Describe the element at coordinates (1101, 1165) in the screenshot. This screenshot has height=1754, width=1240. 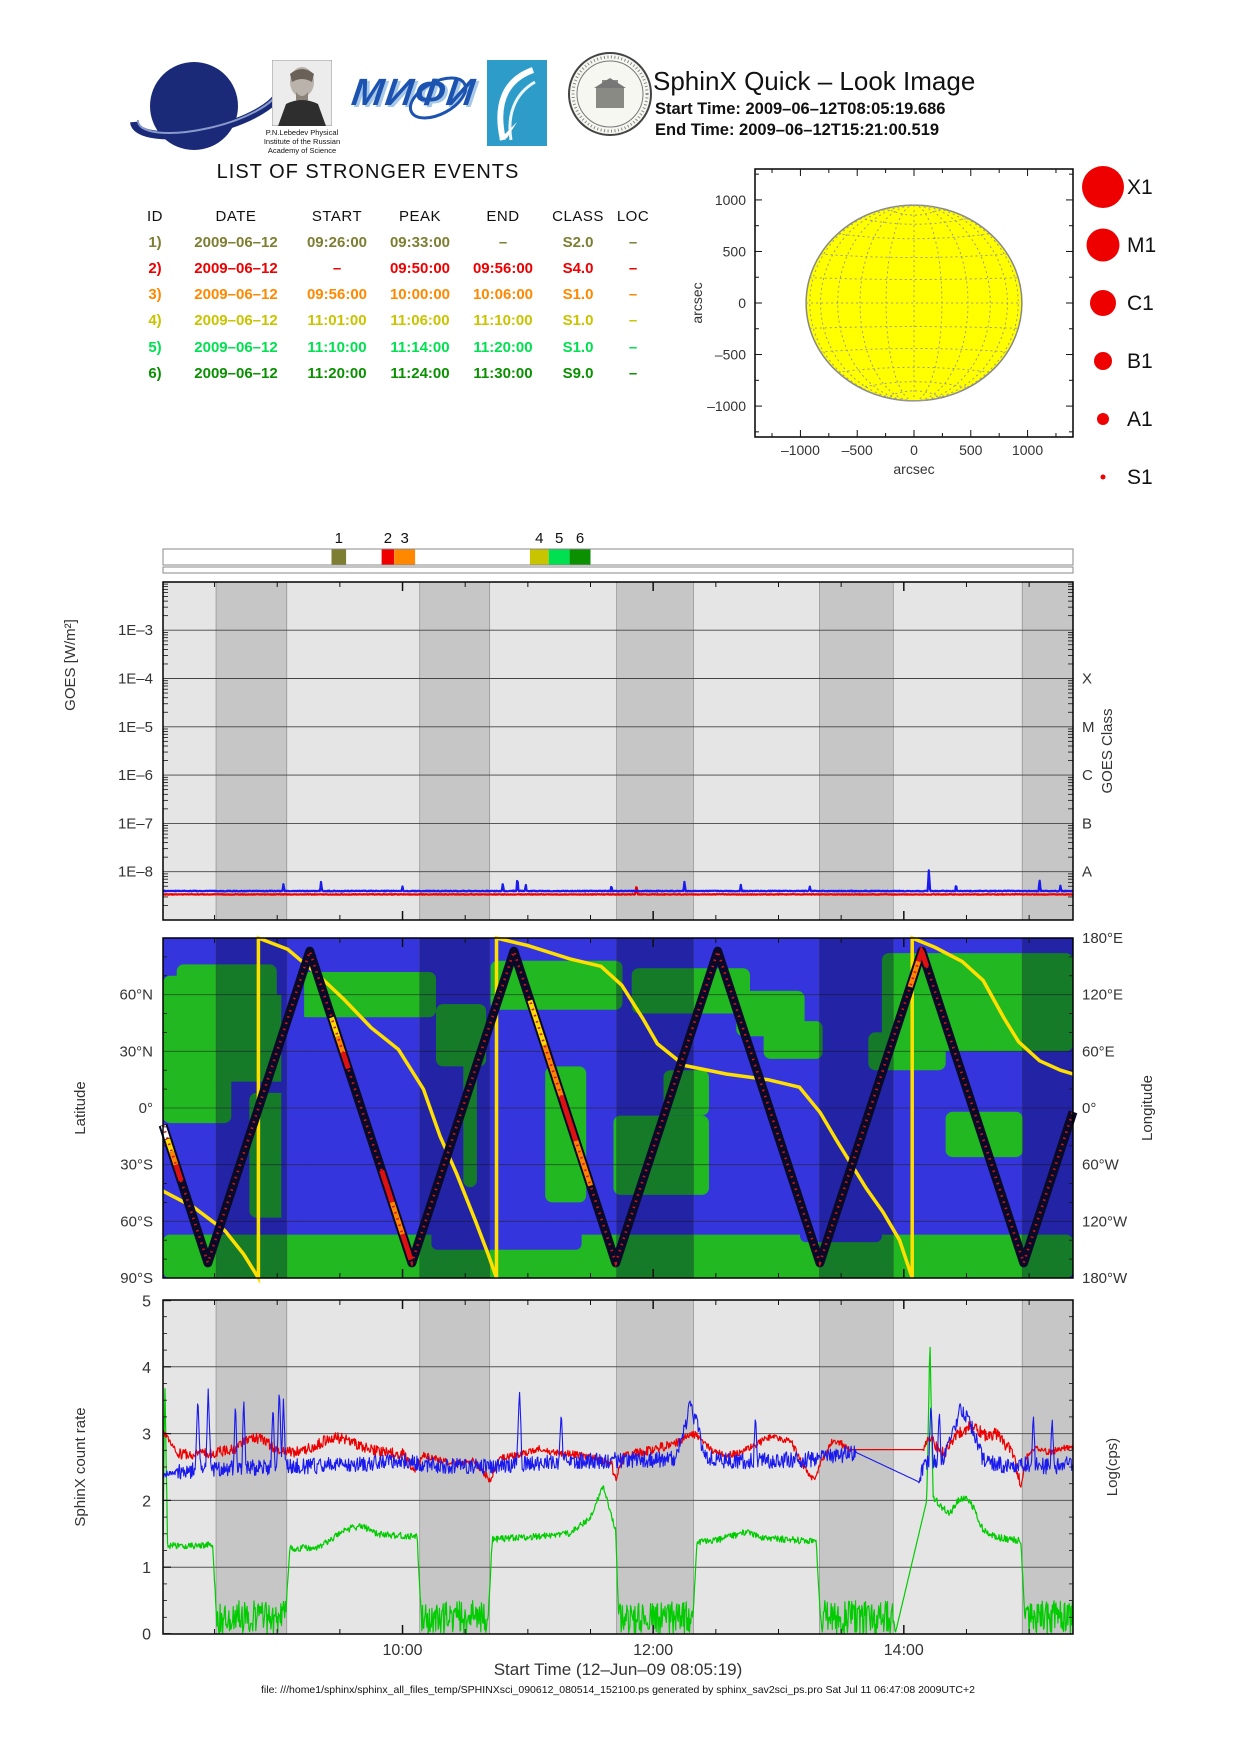
I see `svg-text: 60°W` at that location.